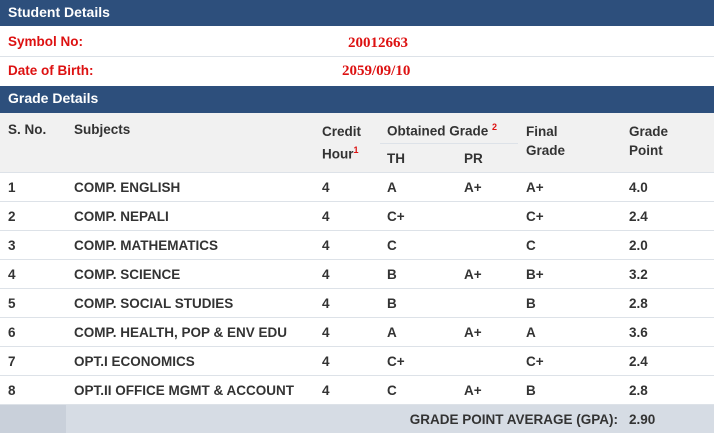 This screenshot has height=433, width=714. What do you see at coordinates (356, 150) in the screenshot?
I see `footnote-mark: 1` at bounding box center [356, 150].